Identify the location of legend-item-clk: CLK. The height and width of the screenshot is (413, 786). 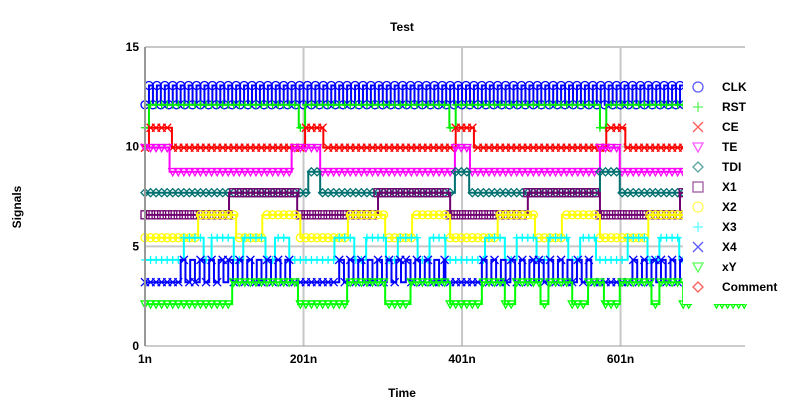
(719, 87).